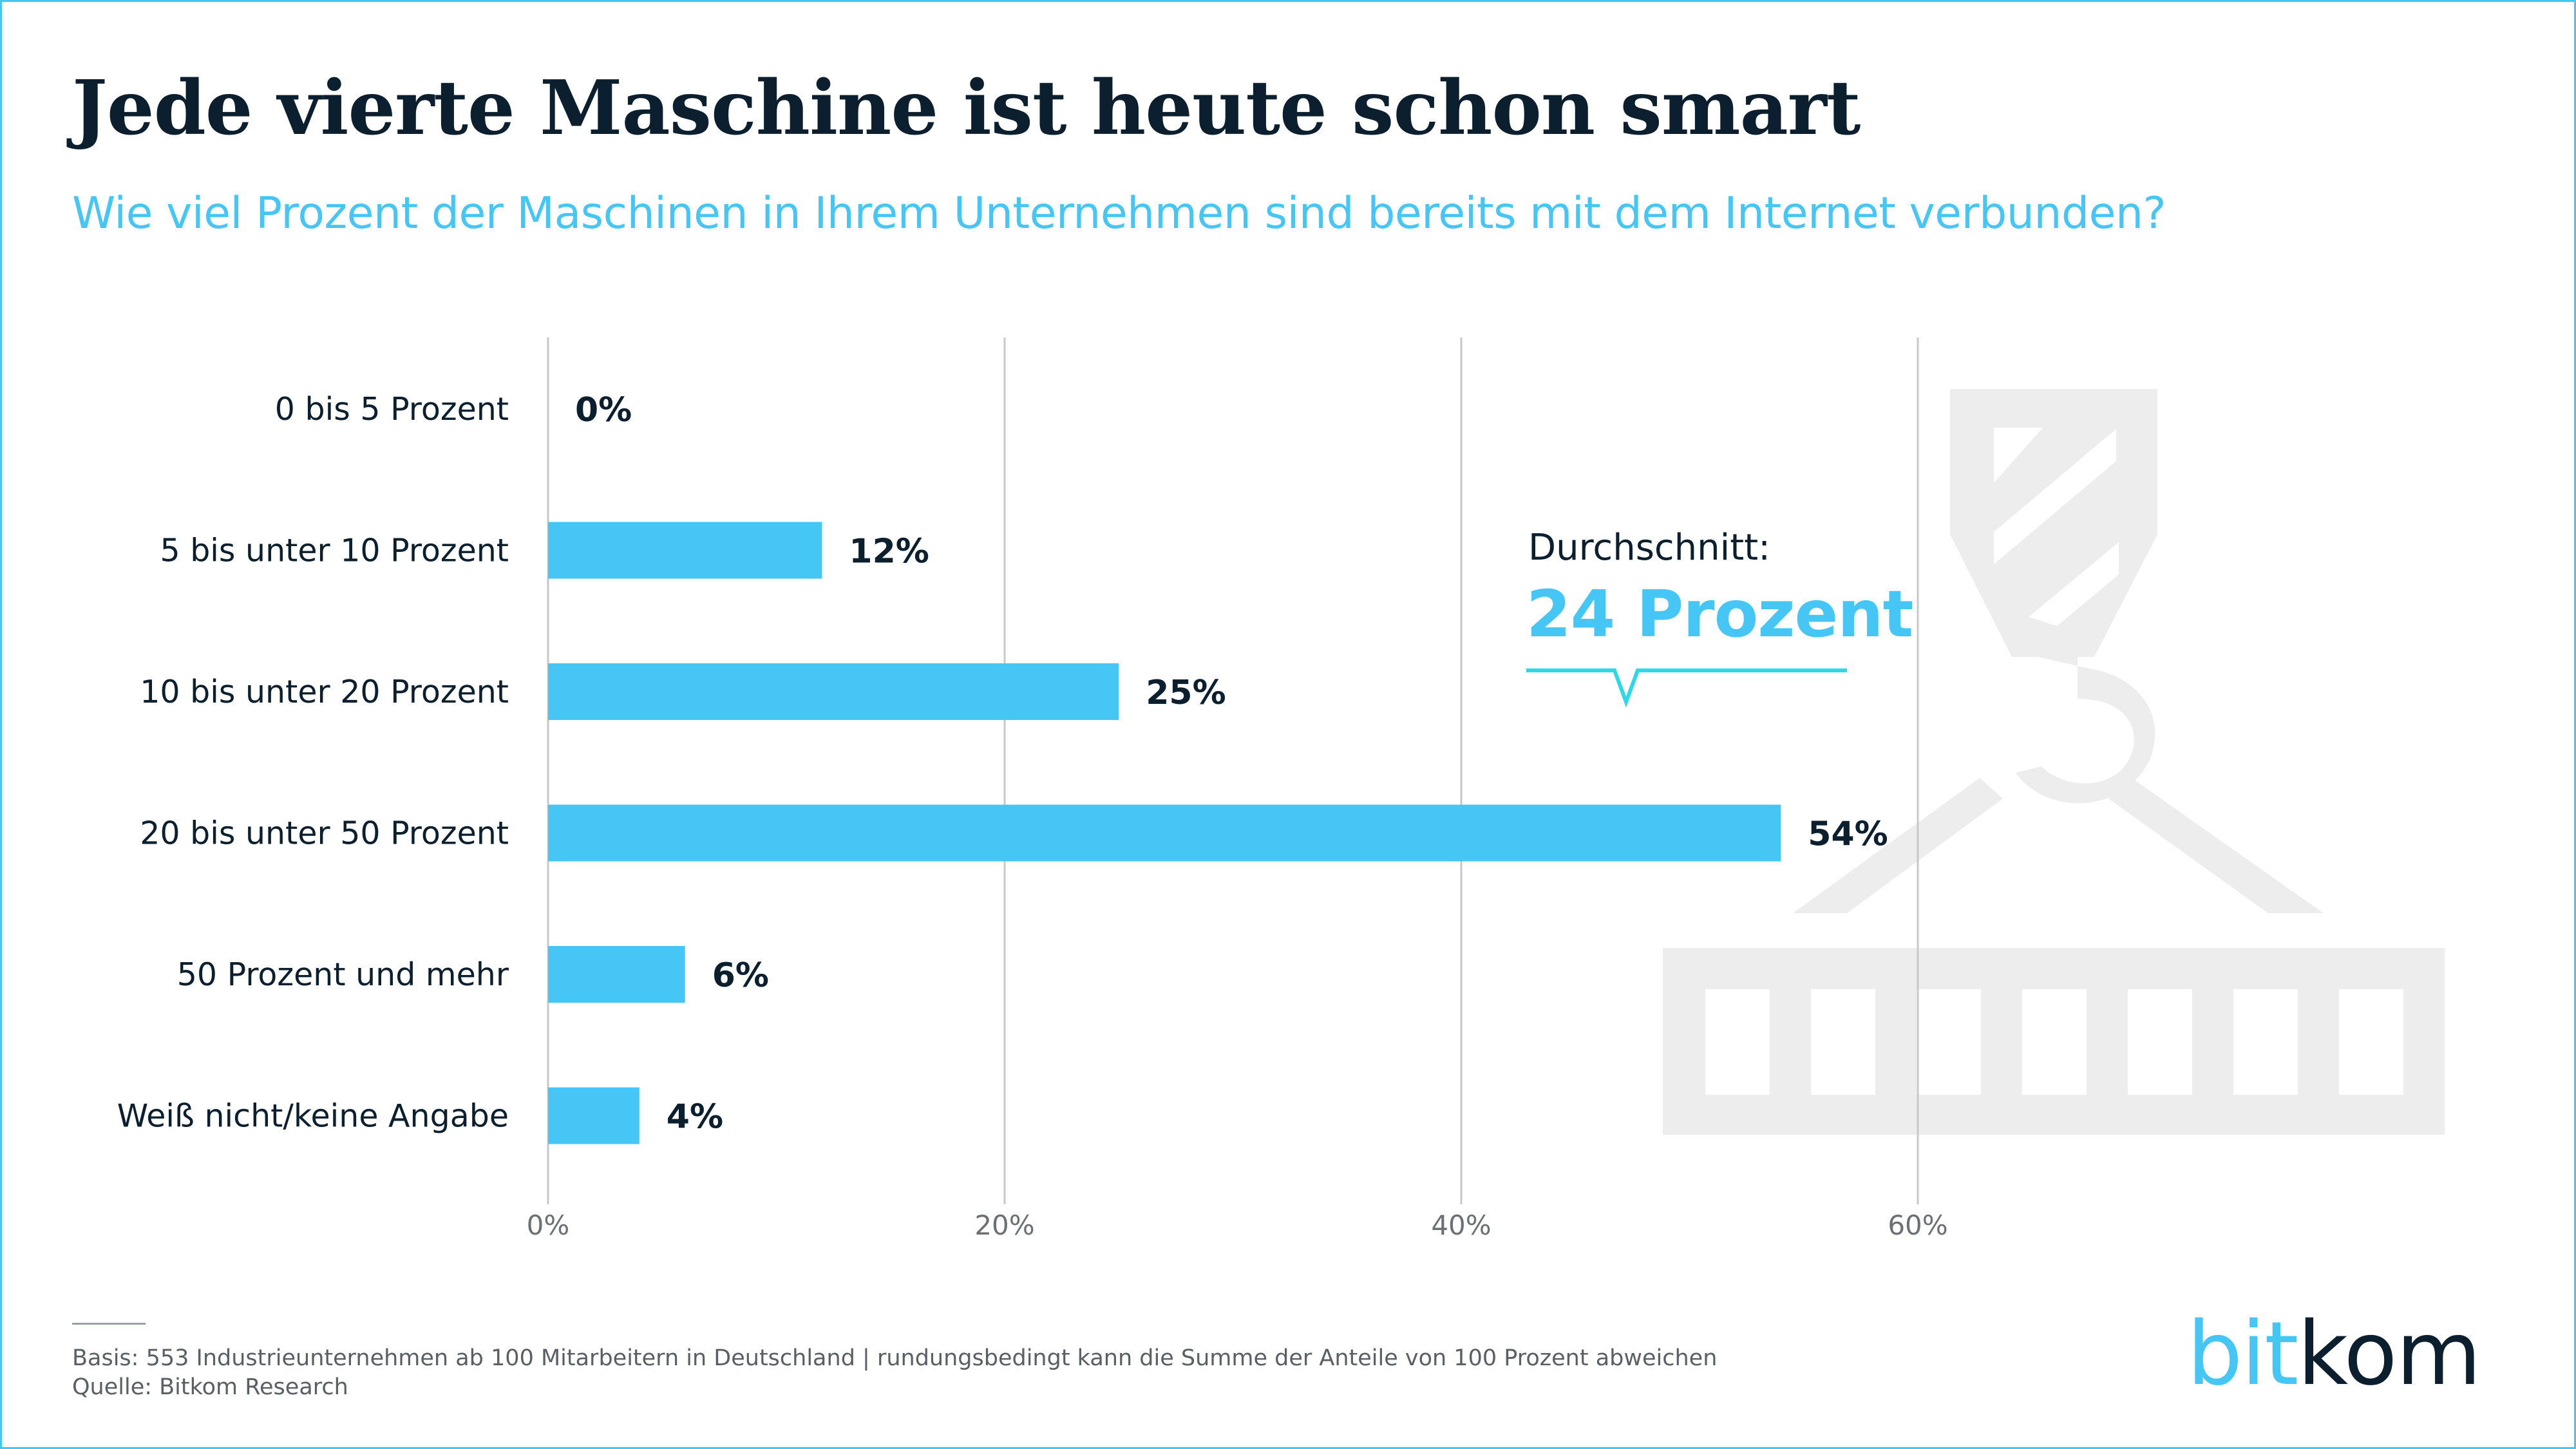 The height and width of the screenshot is (1449, 2576). Describe the element at coordinates (1848, 835) in the screenshot. I see `data-label: 54%` at that location.